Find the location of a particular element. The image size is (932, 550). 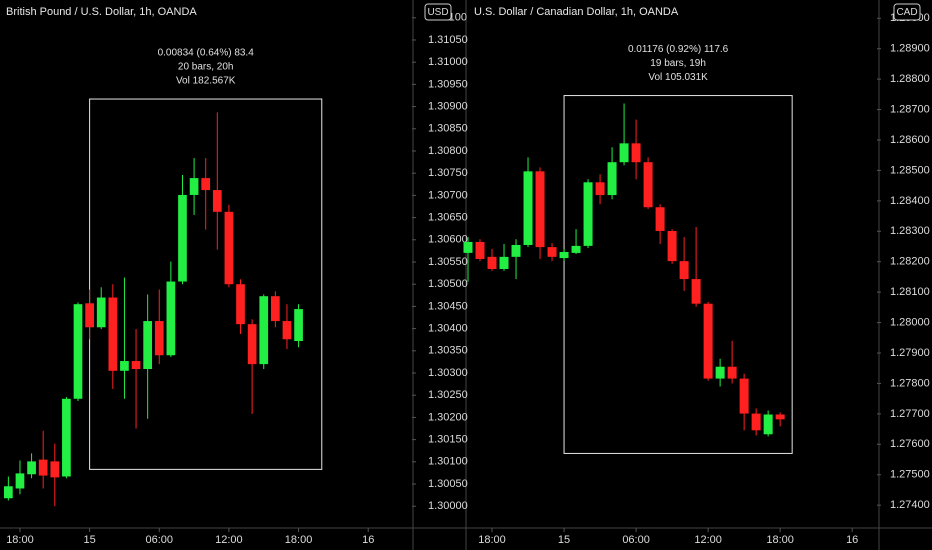

y-tick-label: 1.30600 is located at coordinates (448, 240).